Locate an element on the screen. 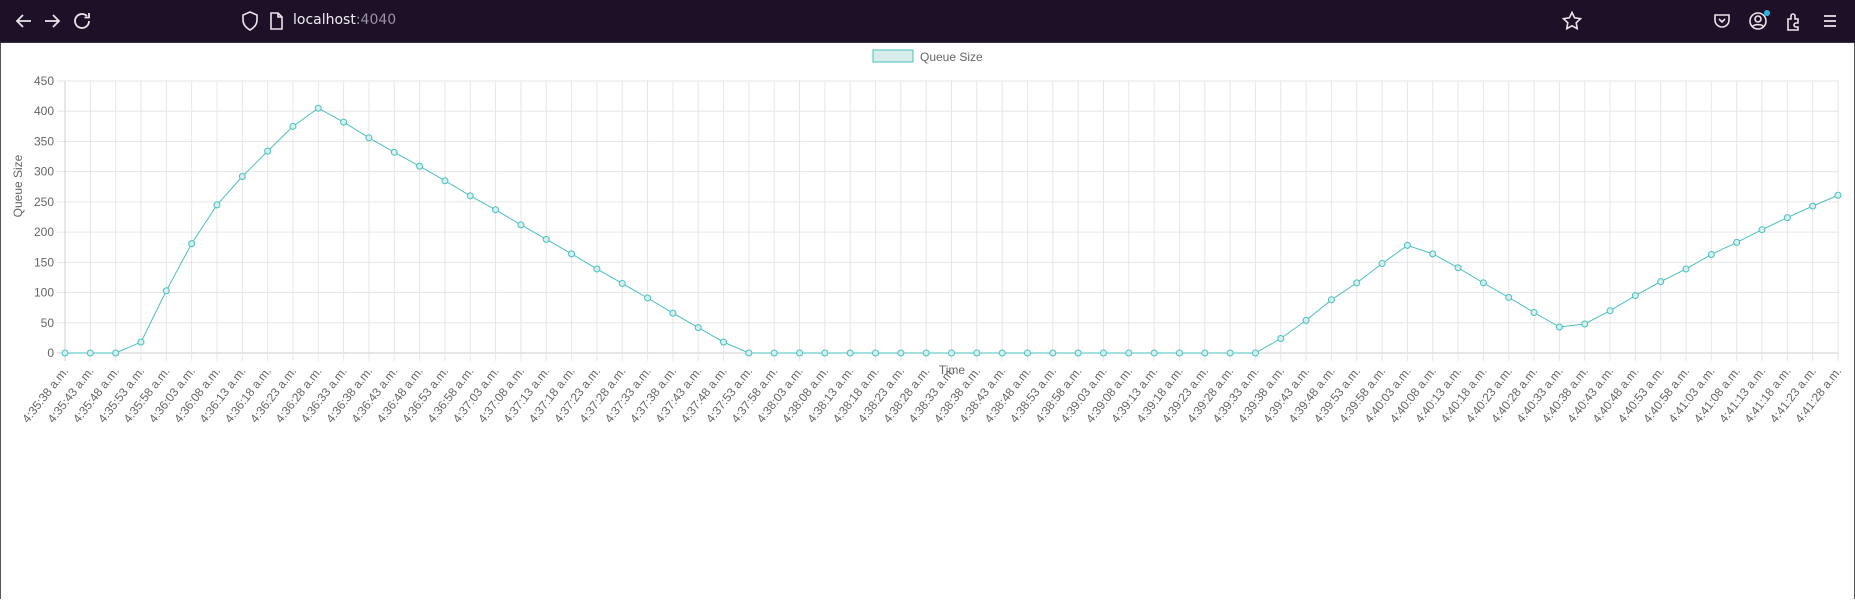 The width and height of the screenshot is (1855, 600). x-axis-title: Time is located at coordinates (952, 370).